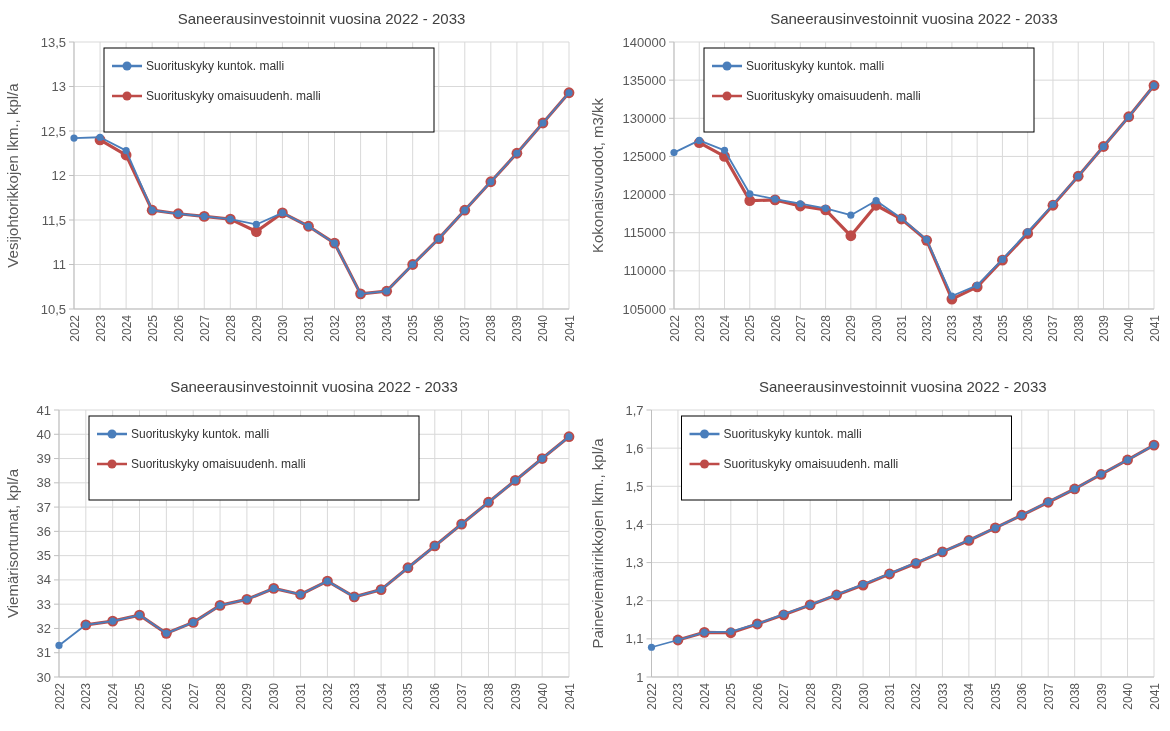 This screenshot has width=1170, height=731. Describe the element at coordinates (634, 448) in the screenshot. I see `y-tick-label: 1,6` at that location.